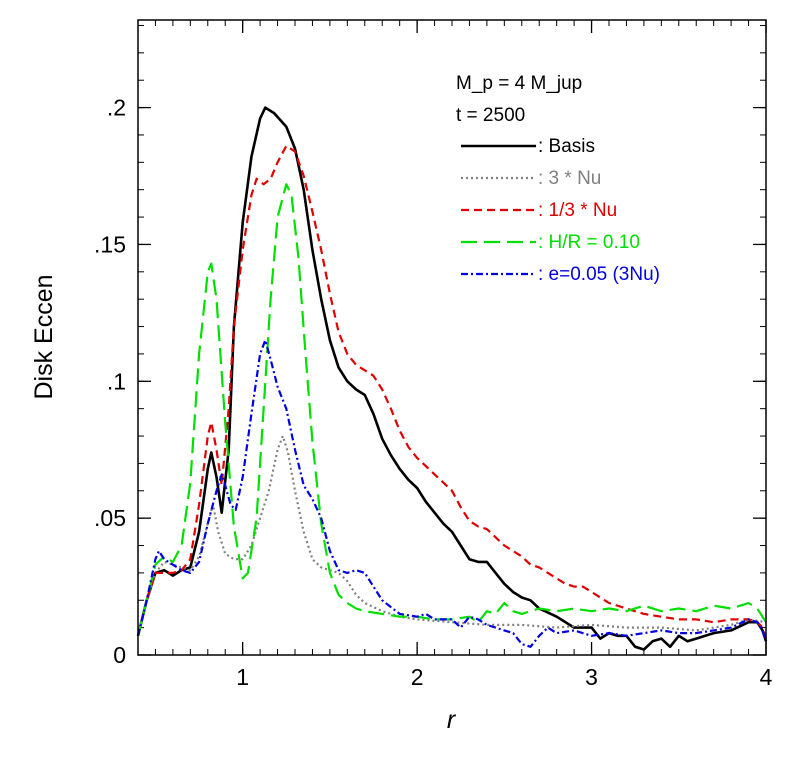 This screenshot has width=792, height=764. What do you see at coordinates (44, 336) in the screenshot?
I see `y-axis-label: Disk Eccen` at bounding box center [44, 336].